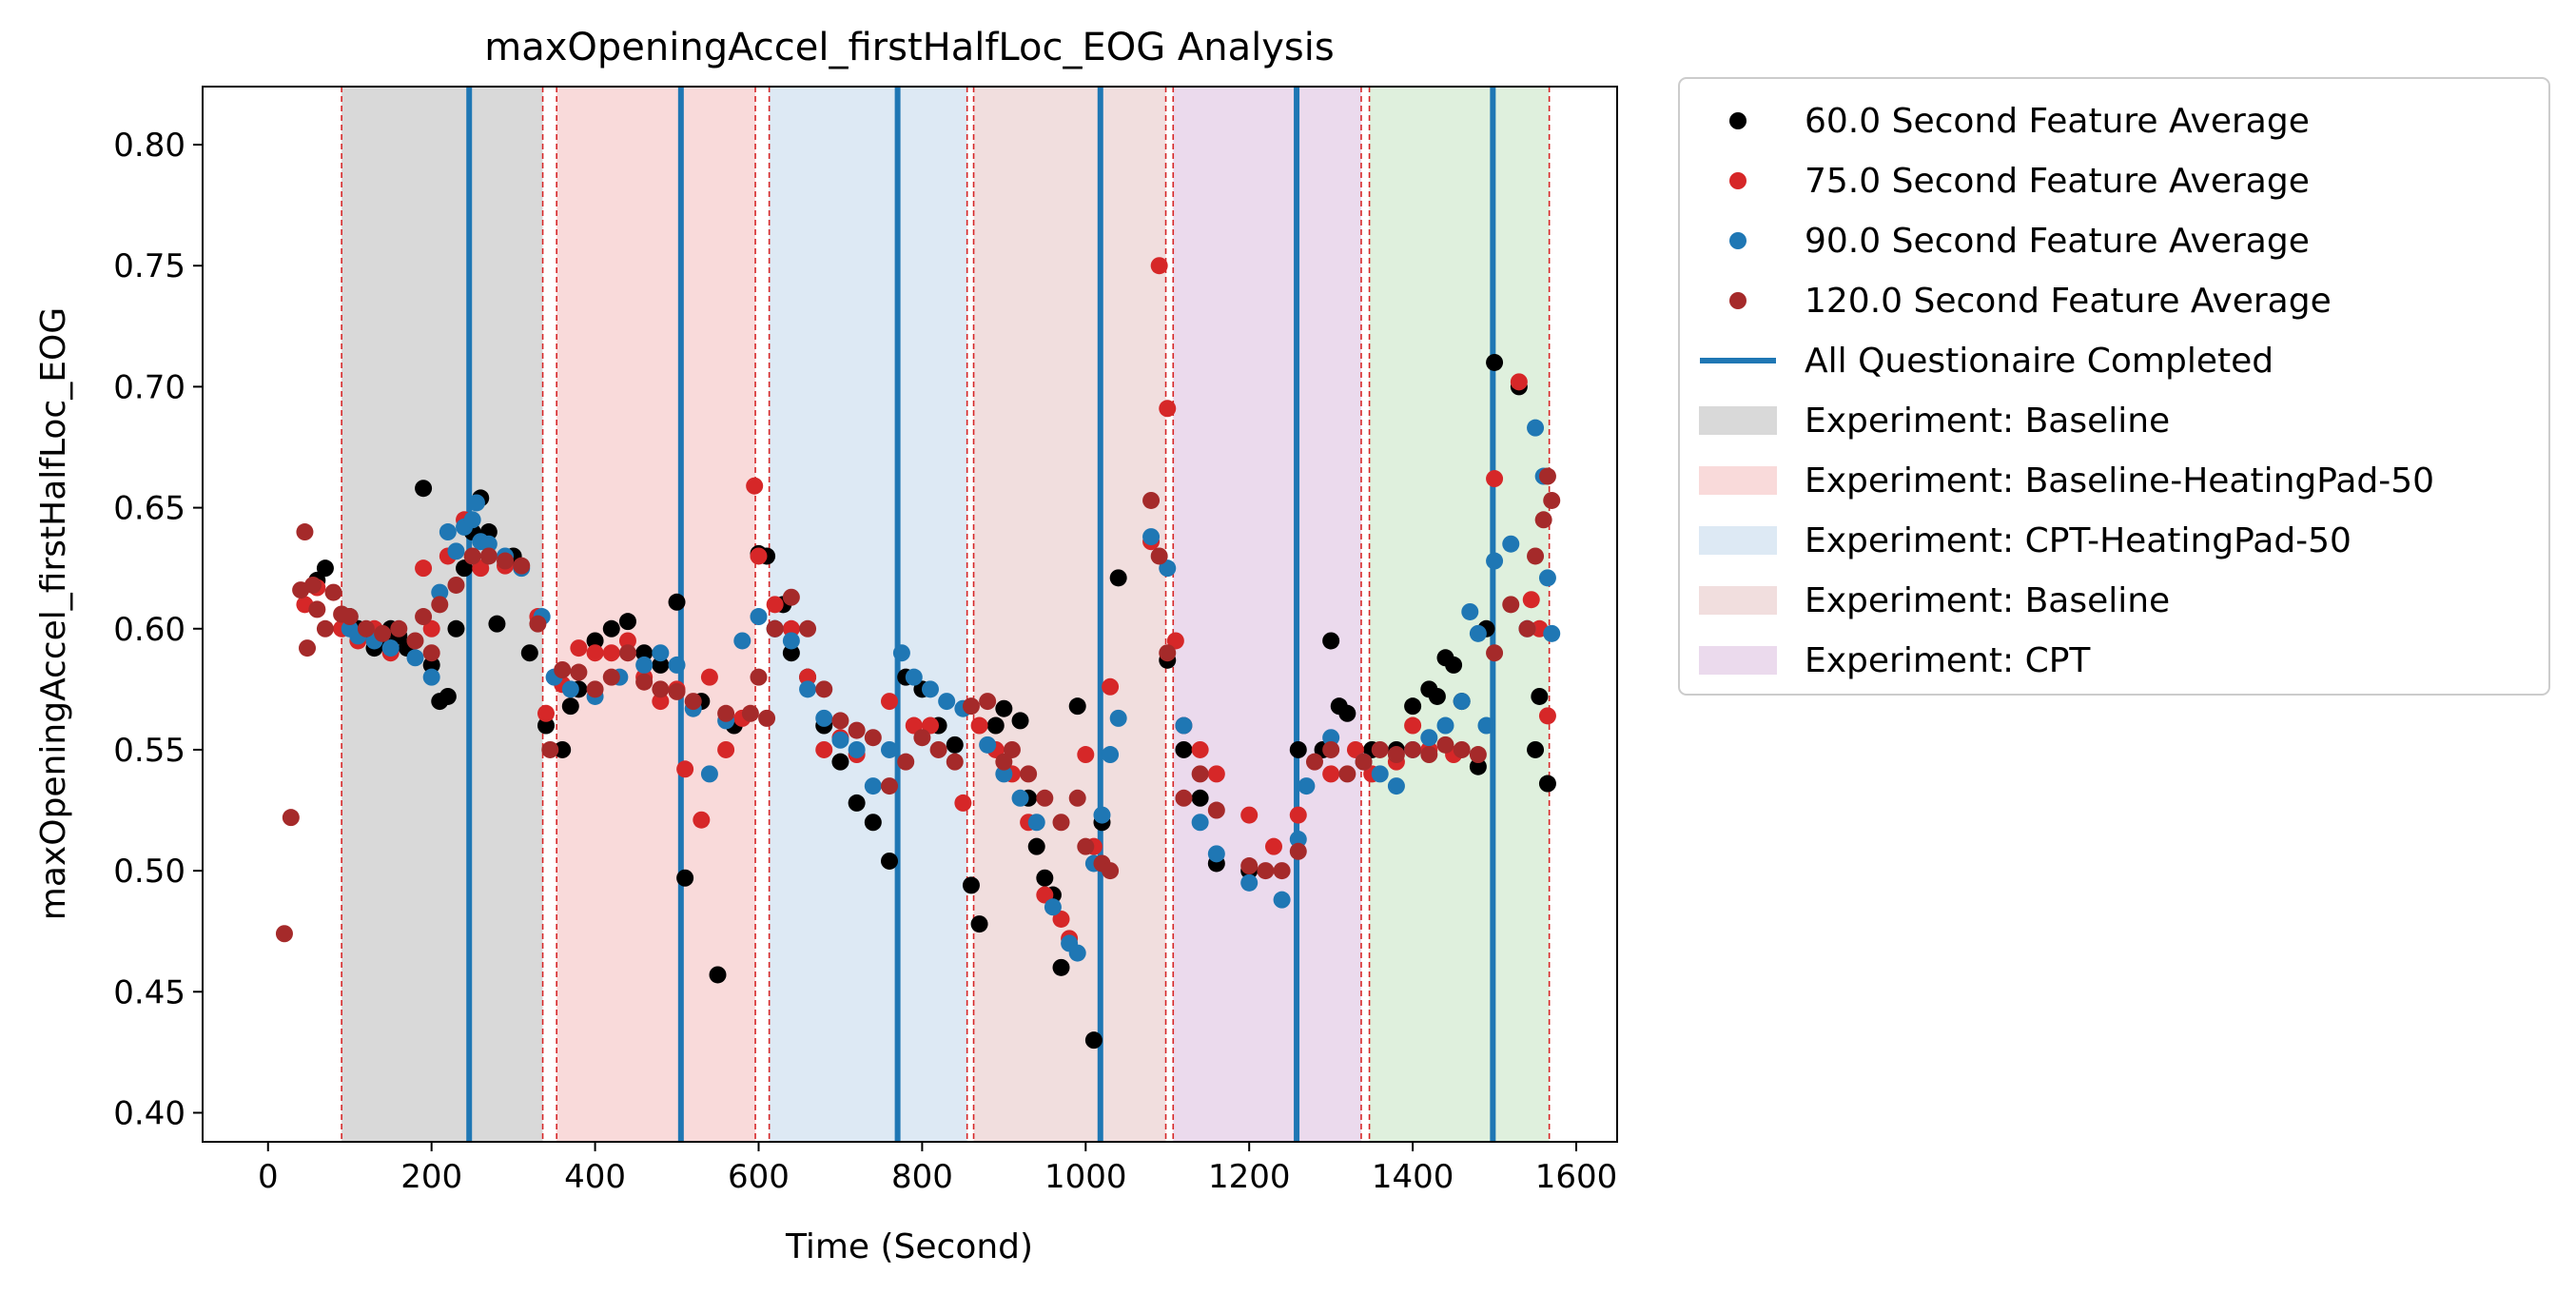 The width and height of the screenshot is (2576, 1295). Describe the element at coordinates (149, 872) in the screenshot. I see `y-tick-label-2: 0.50` at that location.